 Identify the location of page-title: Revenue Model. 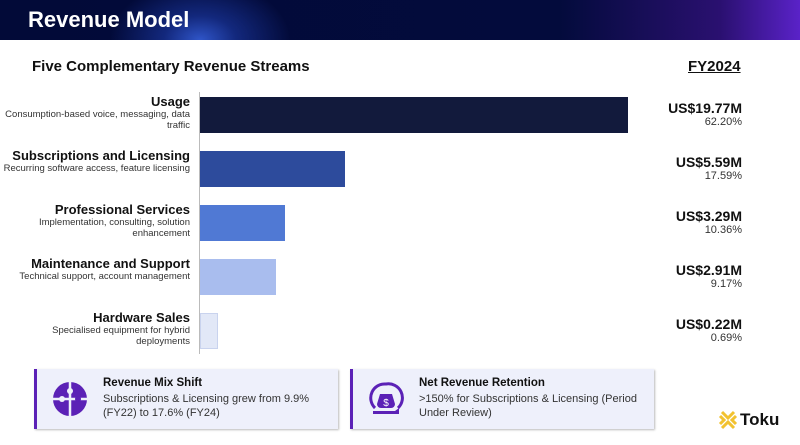
(109, 19).